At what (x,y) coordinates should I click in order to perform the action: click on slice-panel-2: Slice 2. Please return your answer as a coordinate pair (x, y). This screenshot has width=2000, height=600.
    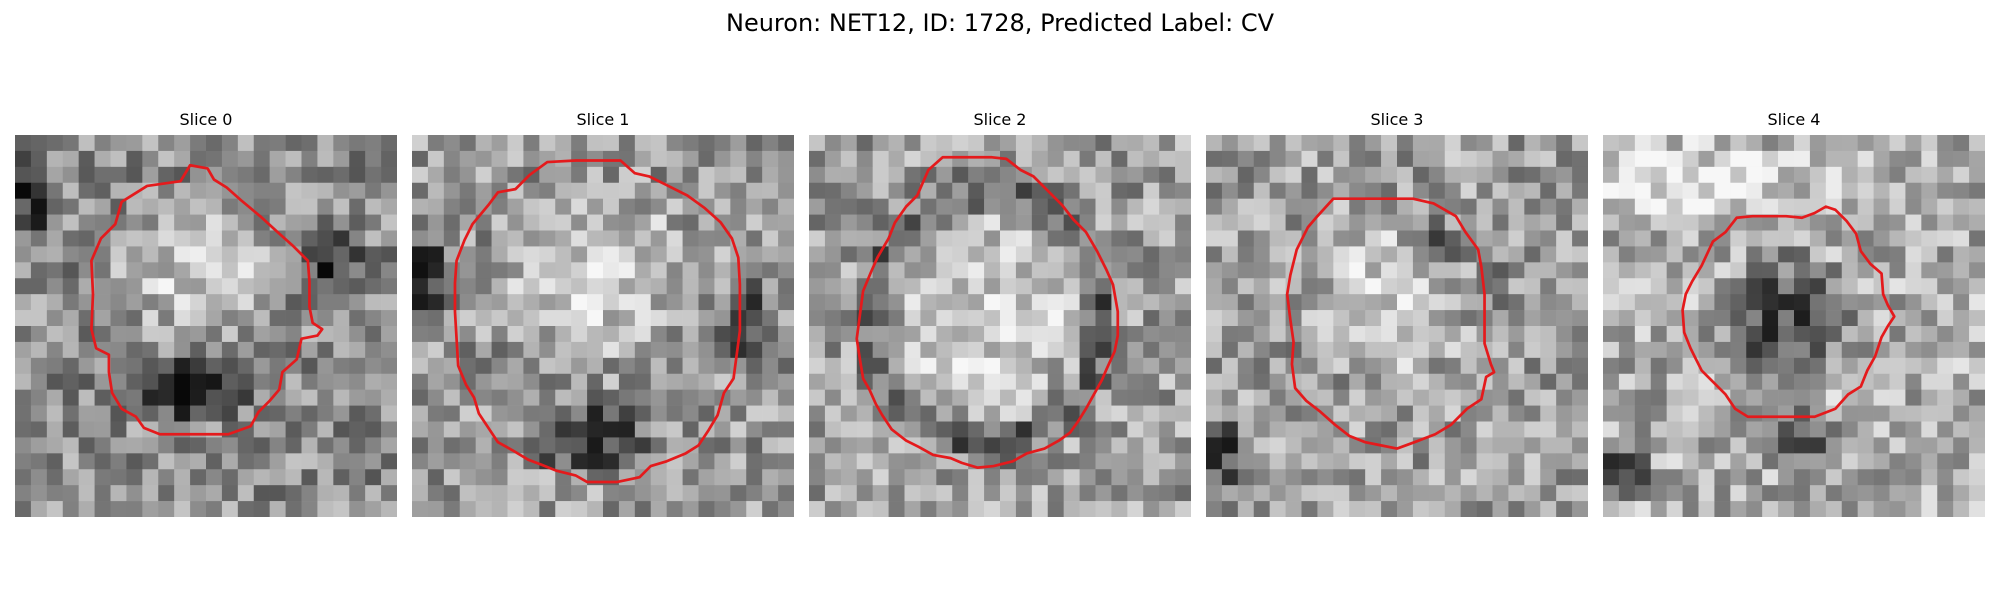
    Looking at the image, I should click on (1000, 314).